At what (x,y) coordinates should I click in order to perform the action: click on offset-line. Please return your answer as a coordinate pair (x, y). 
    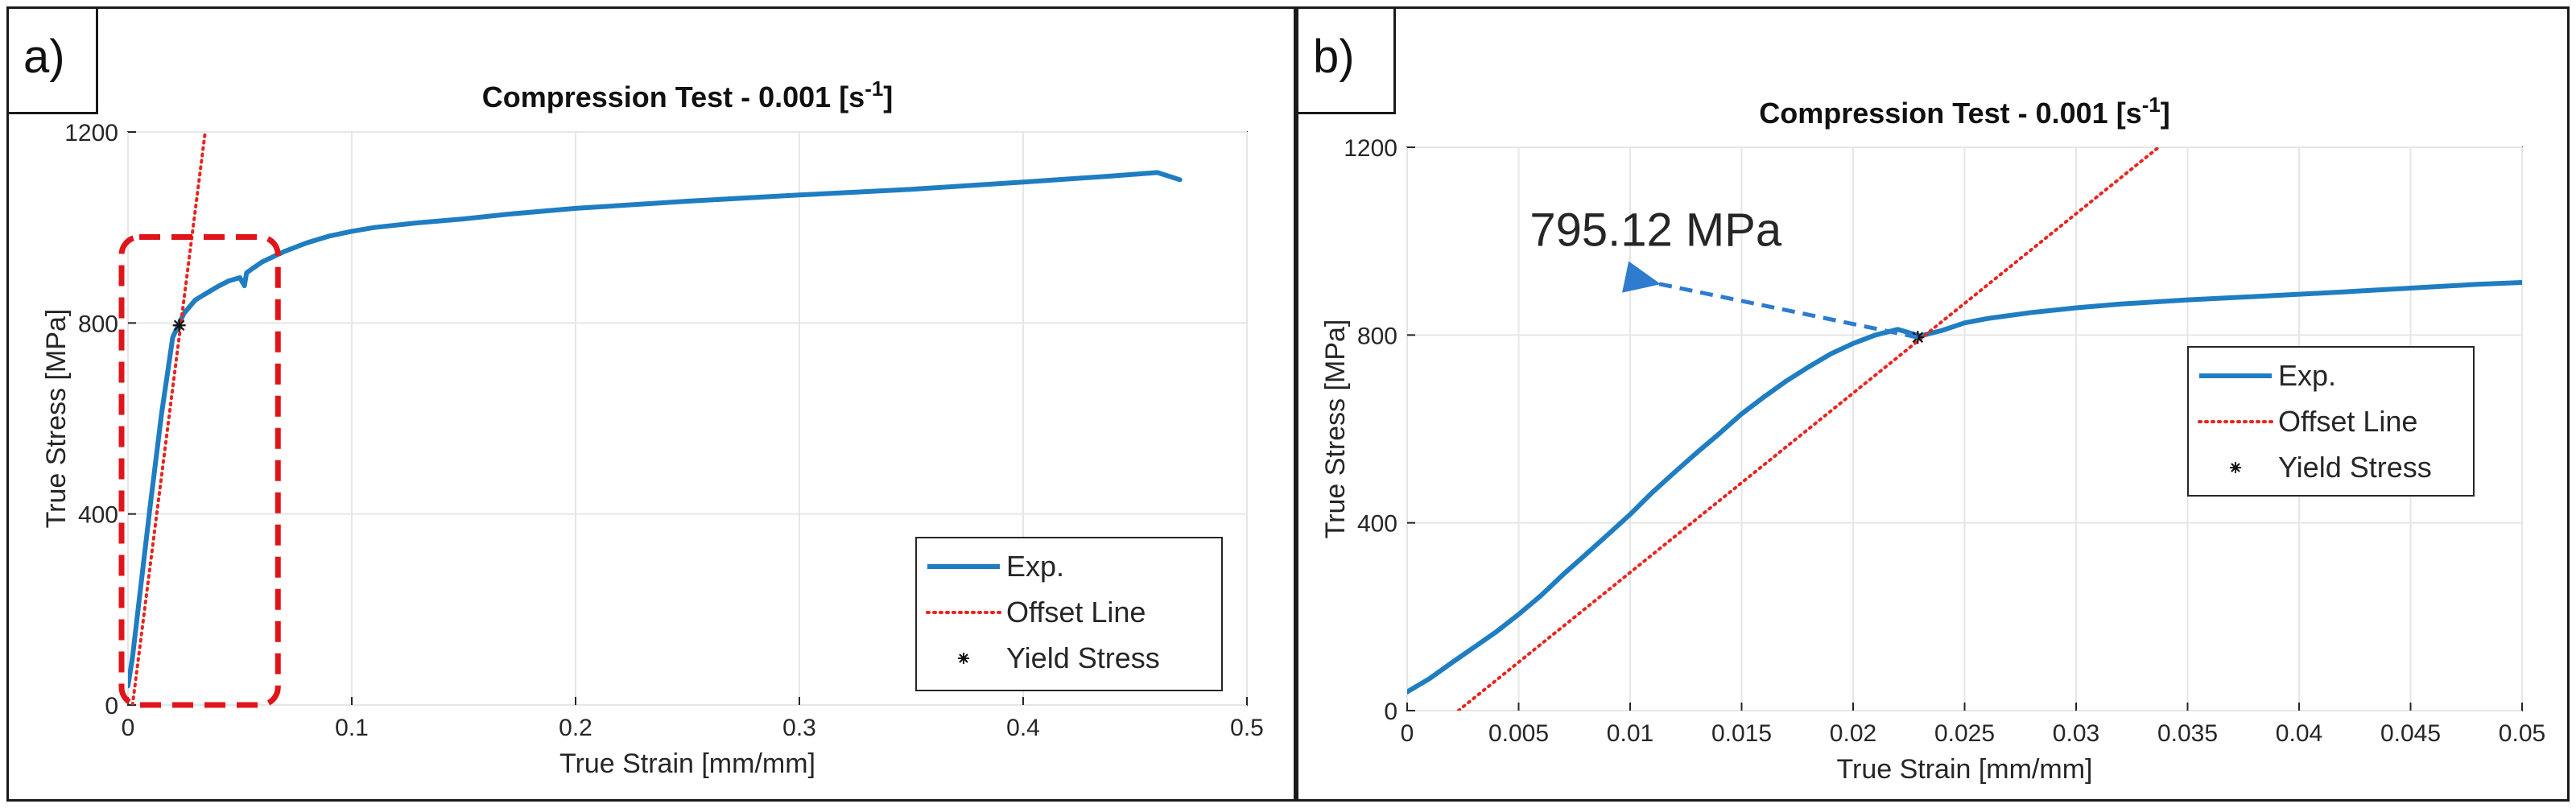
    Looking at the image, I should click on (168, 418).